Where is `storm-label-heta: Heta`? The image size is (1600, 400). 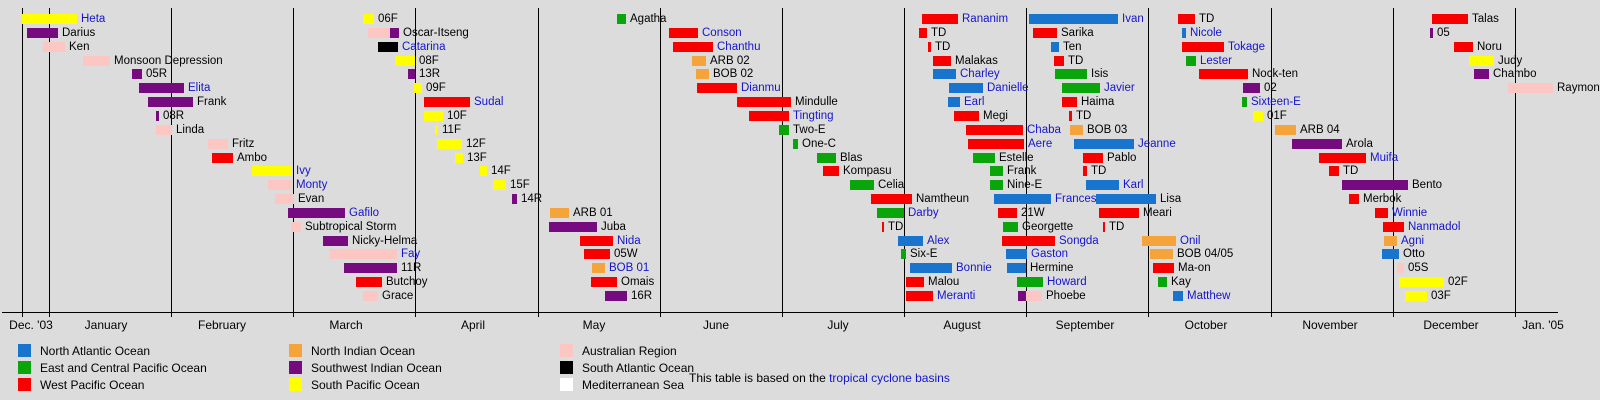
storm-label-heta: Heta is located at coordinates (93, 19).